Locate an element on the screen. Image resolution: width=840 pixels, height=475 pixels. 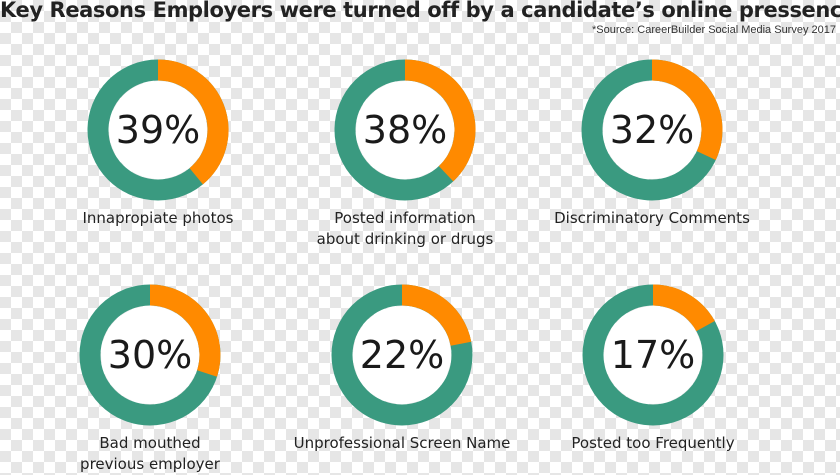
donut-svg: 39% is located at coordinates (158, 130).